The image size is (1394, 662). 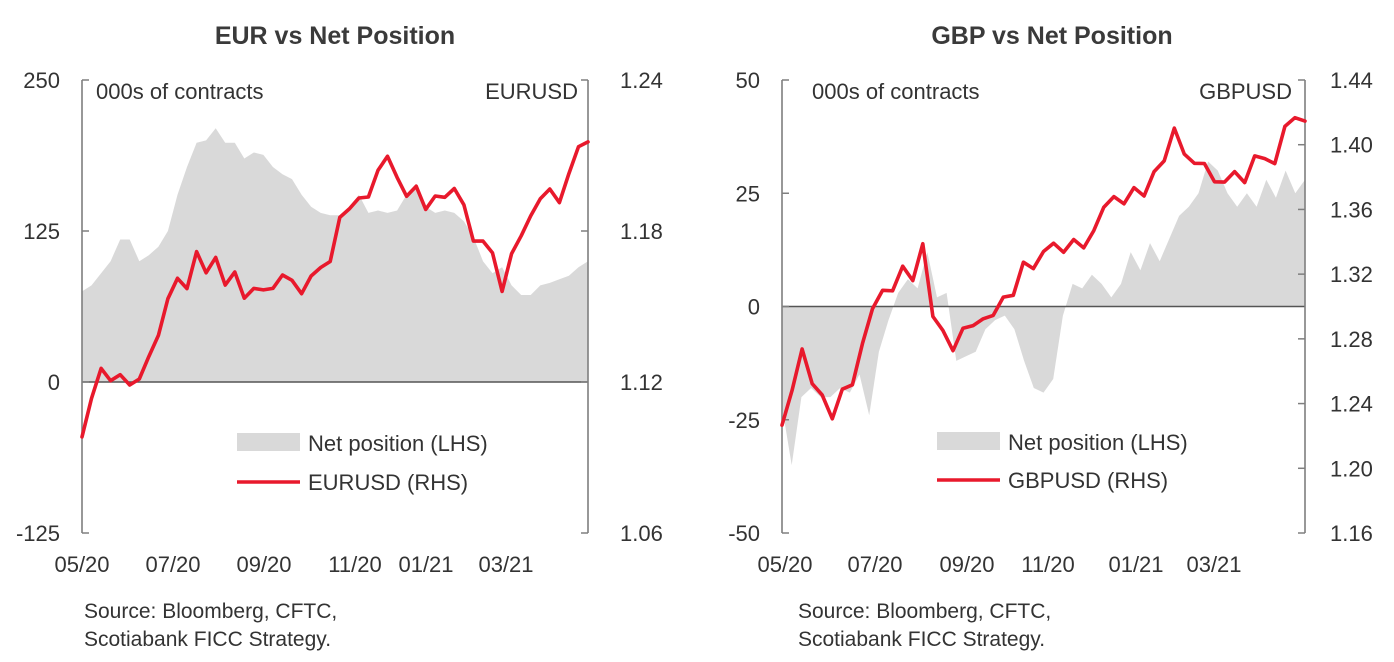 I want to click on net-position-area, so click(x=335, y=255).